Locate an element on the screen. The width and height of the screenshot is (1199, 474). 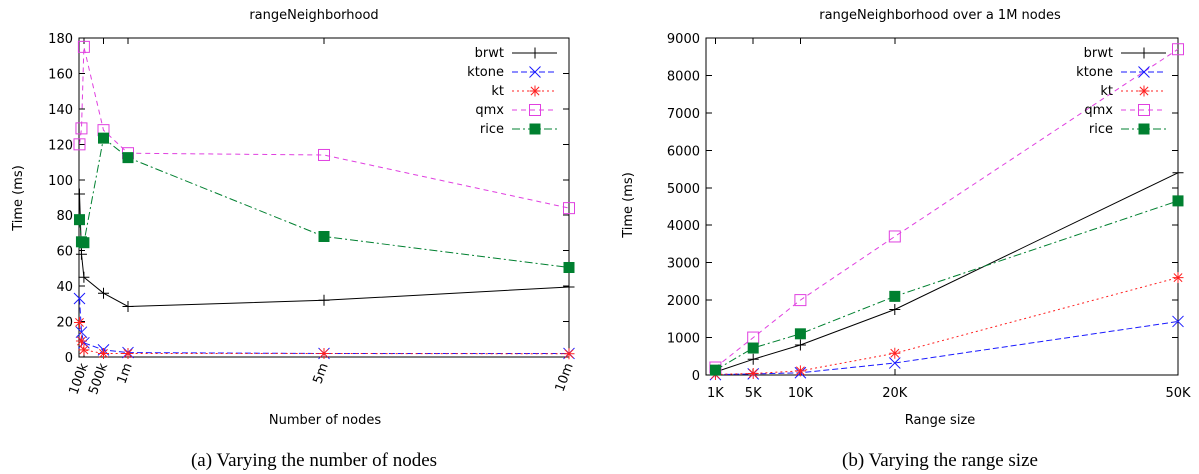
x-tick-label: 20K is located at coordinates (895, 393).